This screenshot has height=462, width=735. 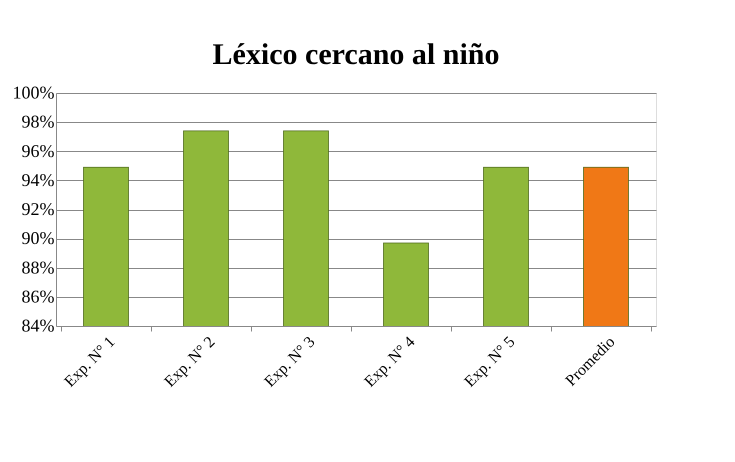 What do you see at coordinates (490, 362) in the screenshot?
I see `x-tick-label: Exp. N° 5` at bounding box center [490, 362].